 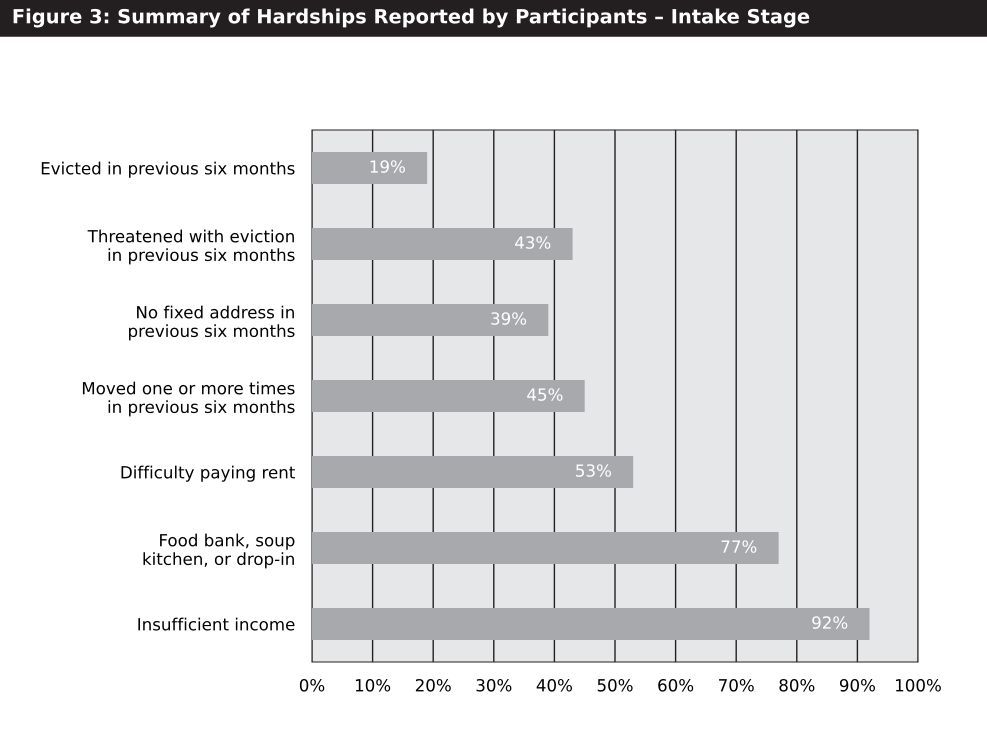 I want to click on x-tick-label: 0%, so click(x=312, y=685).